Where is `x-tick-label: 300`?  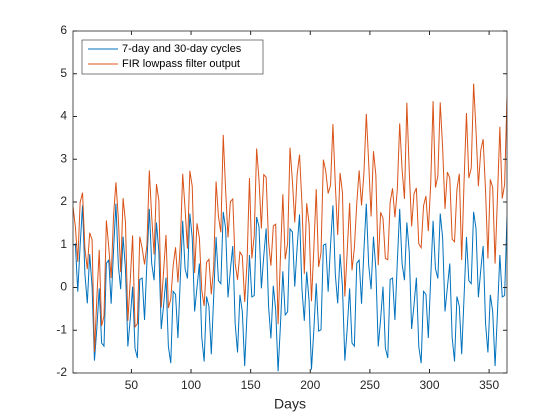
x-tick-label: 300 is located at coordinates (429, 385).